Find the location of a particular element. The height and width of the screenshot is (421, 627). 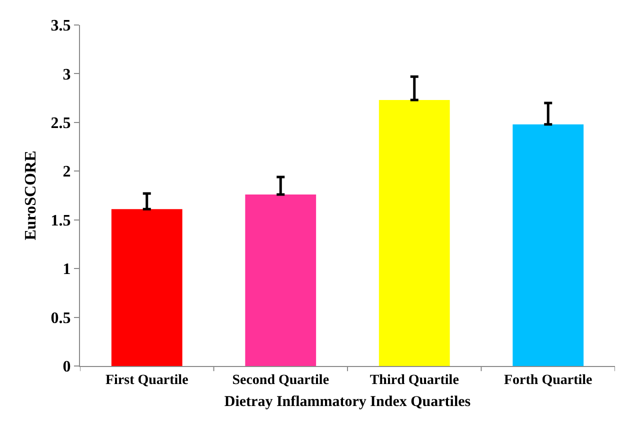

y-tick-label: 3.5 is located at coordinates (60, 26).